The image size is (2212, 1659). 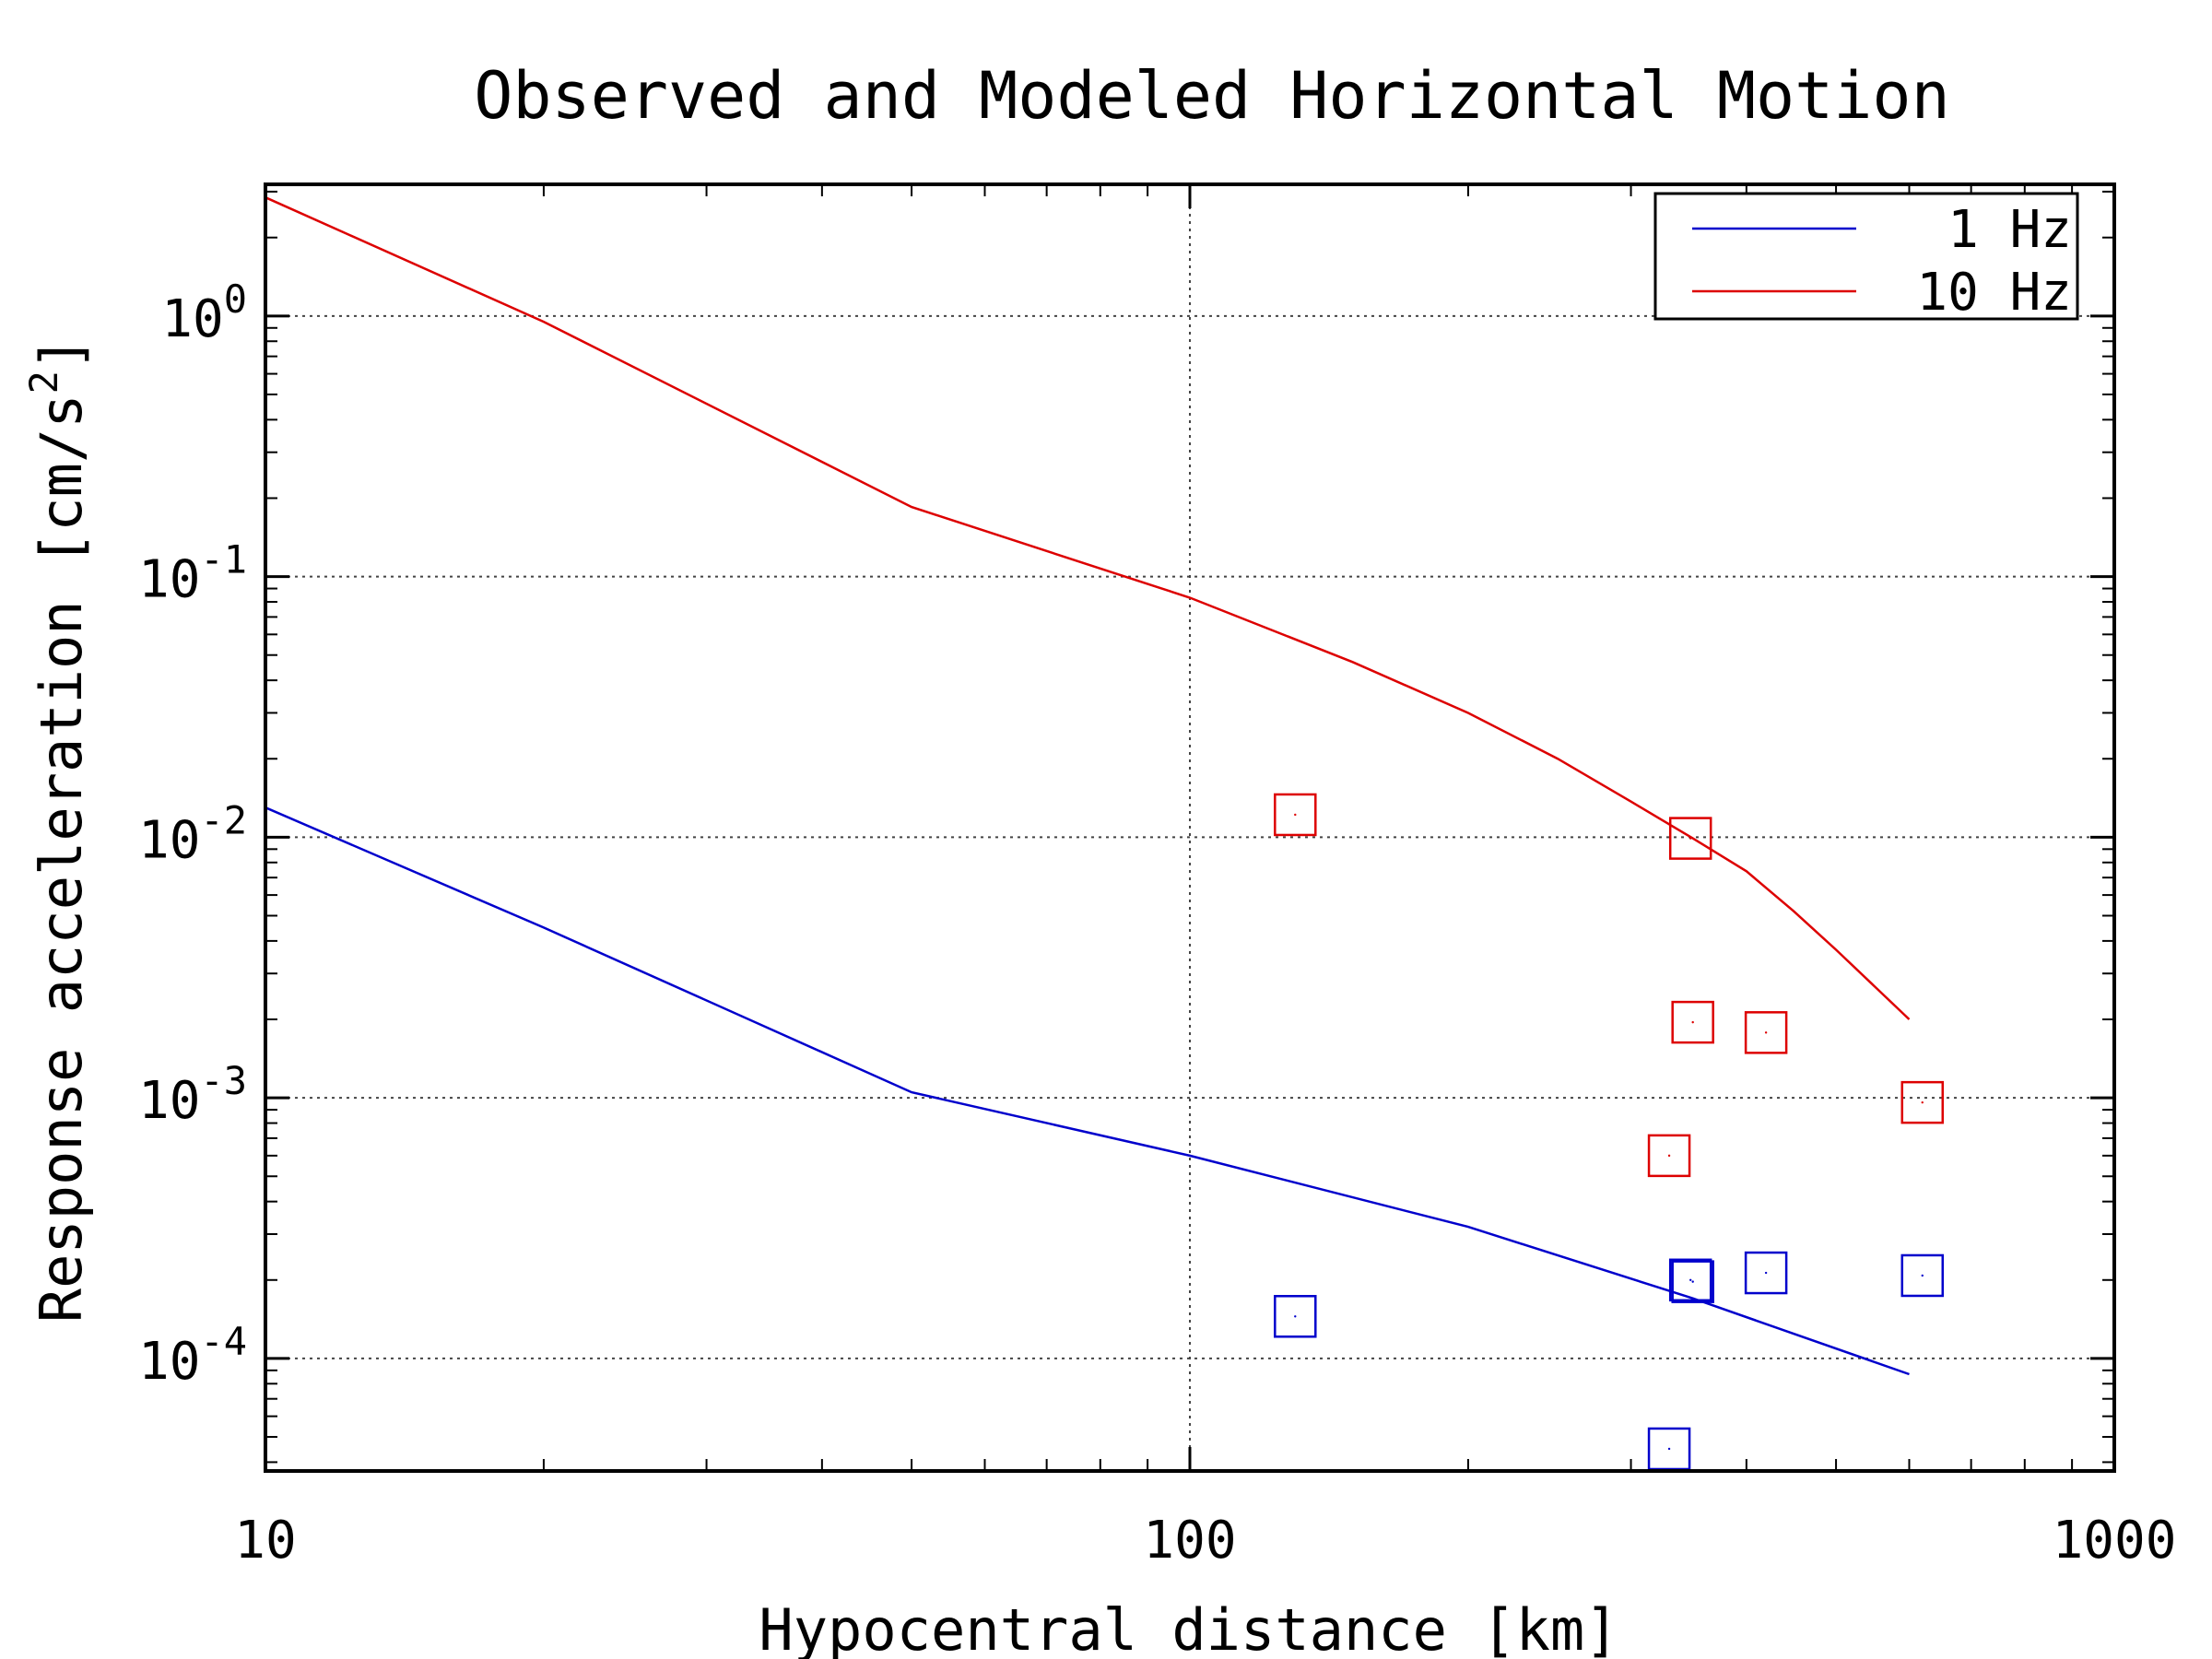 What do you see at coordinates (2009, 230) in the screenshot?
I see `legend-label-0: 1 Hz` at bounding box center [2009, 230].